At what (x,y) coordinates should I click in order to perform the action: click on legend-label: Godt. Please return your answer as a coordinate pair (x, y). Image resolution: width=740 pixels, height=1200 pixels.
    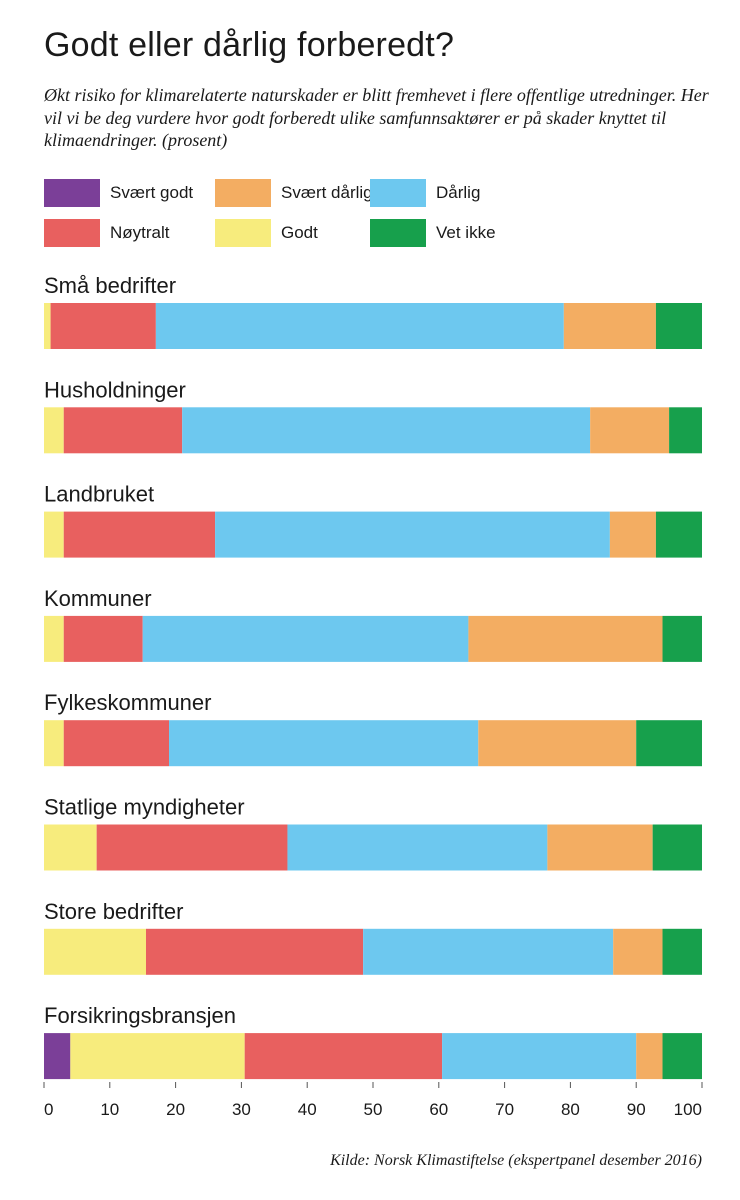
    Looking at the image, I should click on (299, 232).